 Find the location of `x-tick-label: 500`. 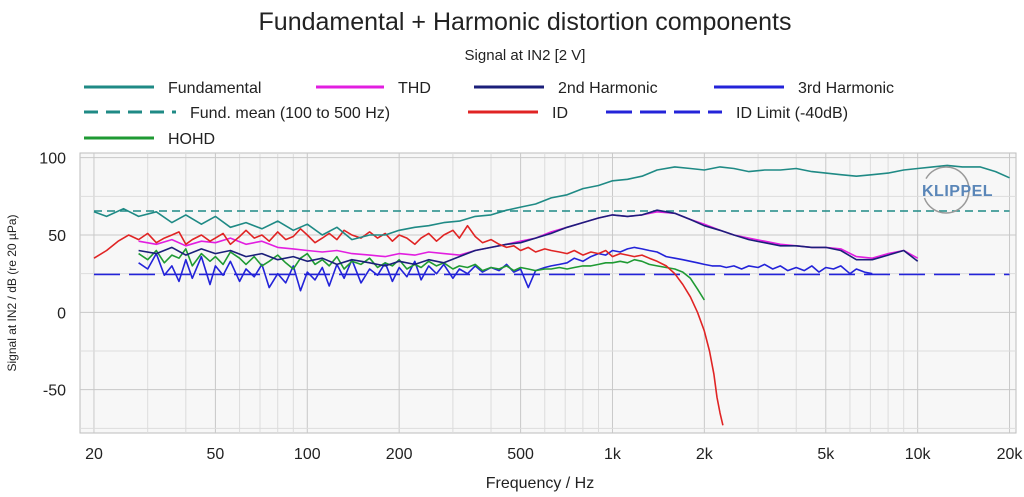

x-tick-label: 500 is located at coordinates (520, 454).